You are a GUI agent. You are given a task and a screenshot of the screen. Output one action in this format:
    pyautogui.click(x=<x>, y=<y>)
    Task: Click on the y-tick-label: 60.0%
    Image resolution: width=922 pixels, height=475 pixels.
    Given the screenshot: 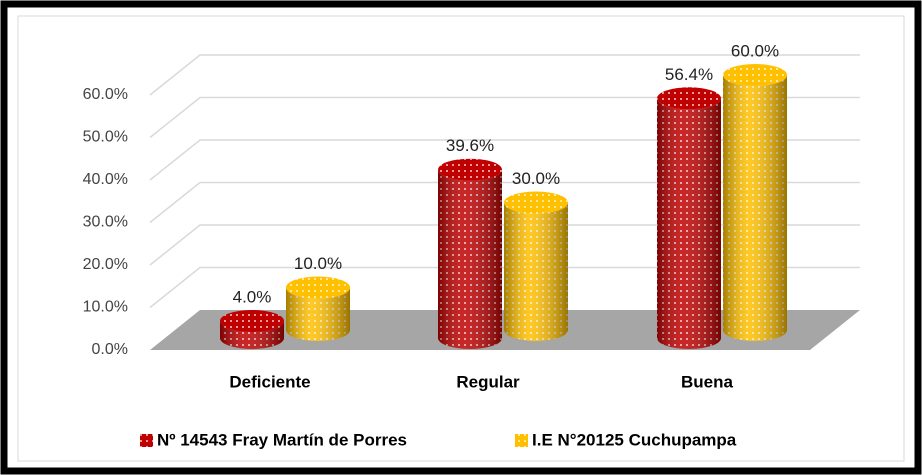 What is the action you would take?
    pyautogui.click(x=105, y=94)
    